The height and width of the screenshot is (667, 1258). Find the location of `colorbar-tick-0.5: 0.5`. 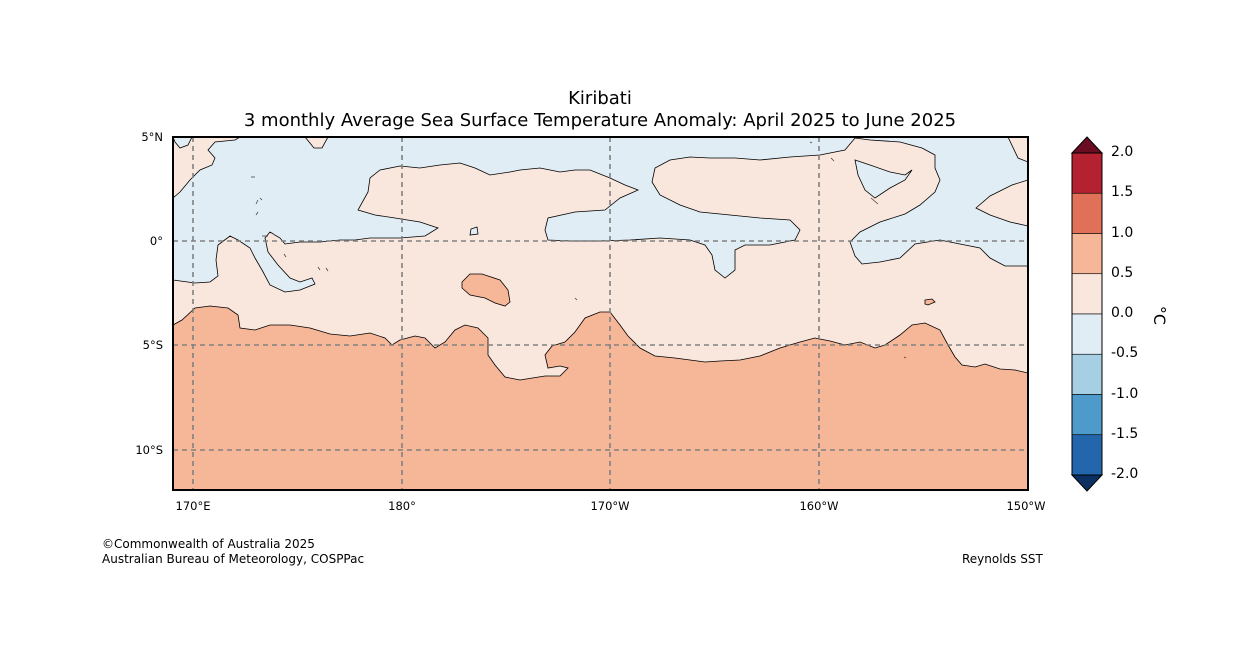

colorbar-tick-0.5: 0.5 is located at coordinates (1122, 273).